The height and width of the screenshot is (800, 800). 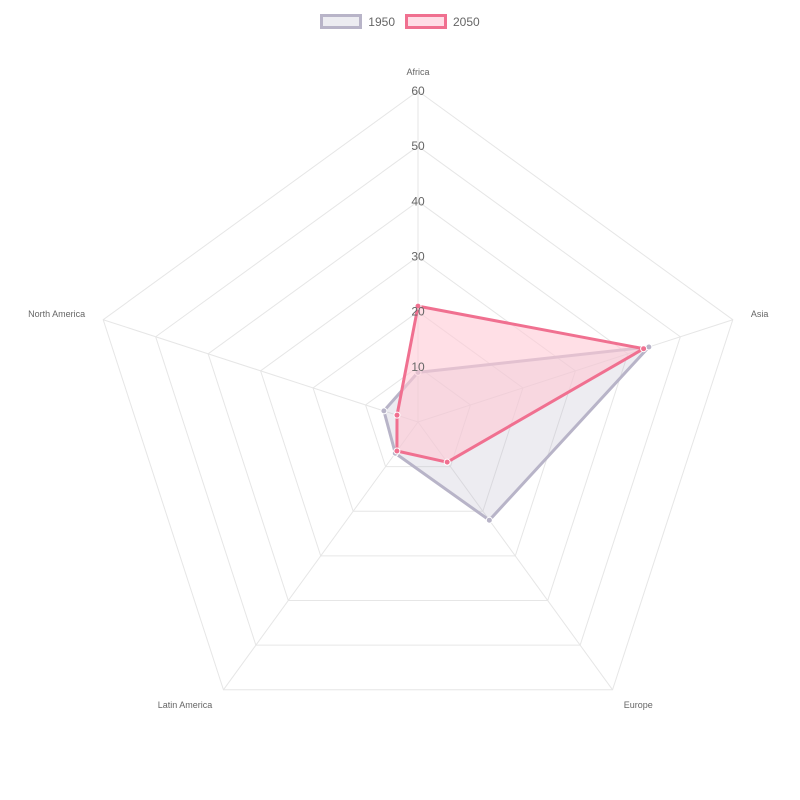 I want to click on tick-label: 20, so click(x=418, y=312).